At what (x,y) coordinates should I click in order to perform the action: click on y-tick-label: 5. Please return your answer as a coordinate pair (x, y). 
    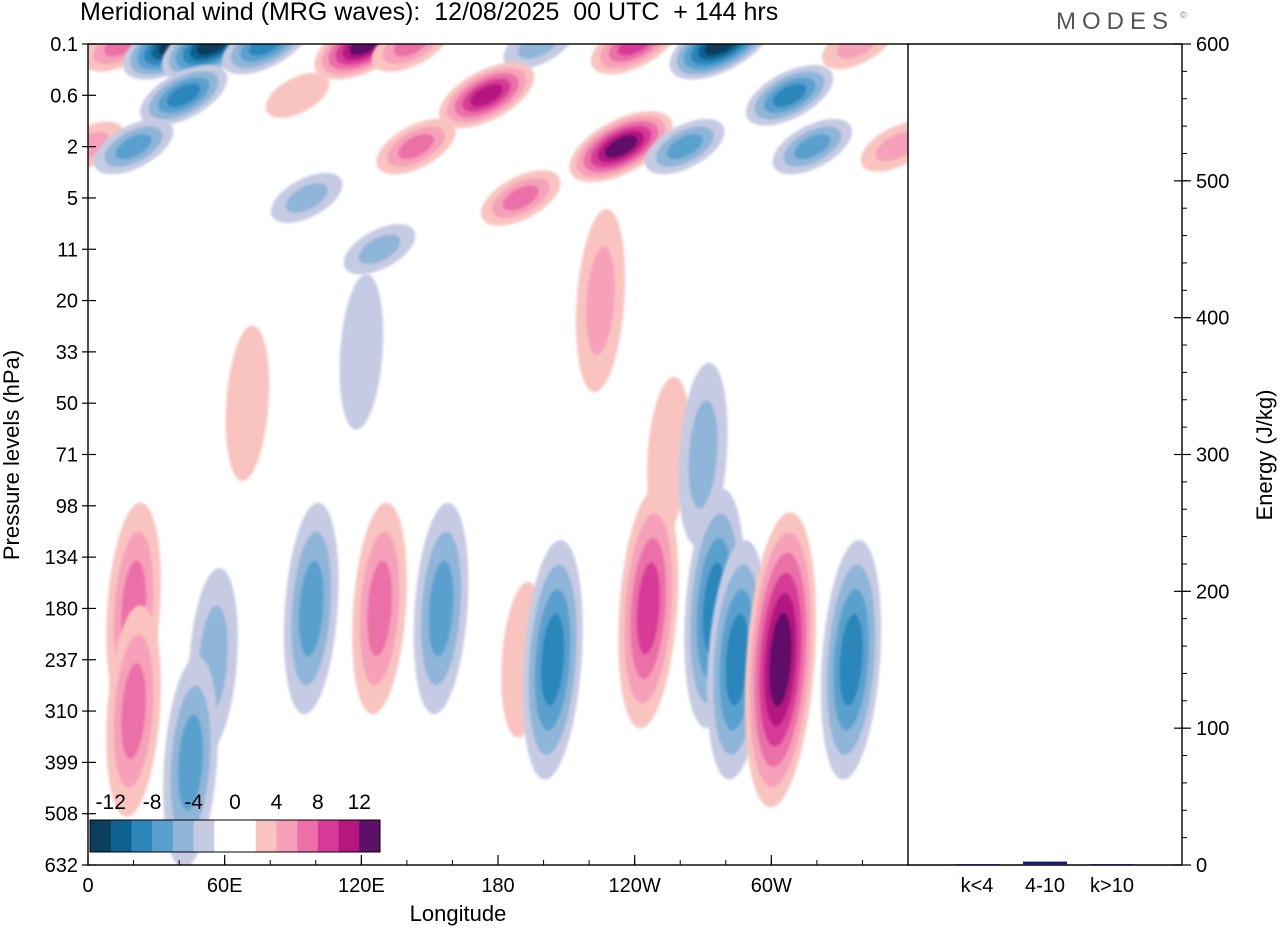
    Looking at the image, I should click on (72, 199).